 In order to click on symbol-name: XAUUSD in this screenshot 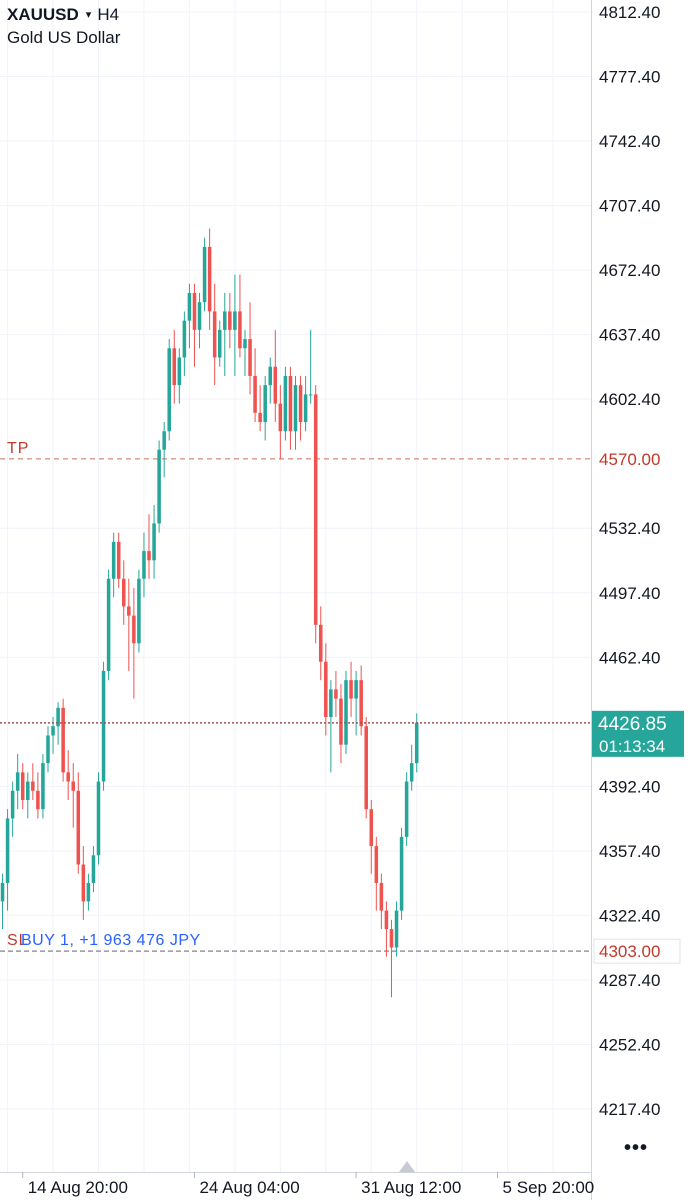, I will do `click(43, 14)`.